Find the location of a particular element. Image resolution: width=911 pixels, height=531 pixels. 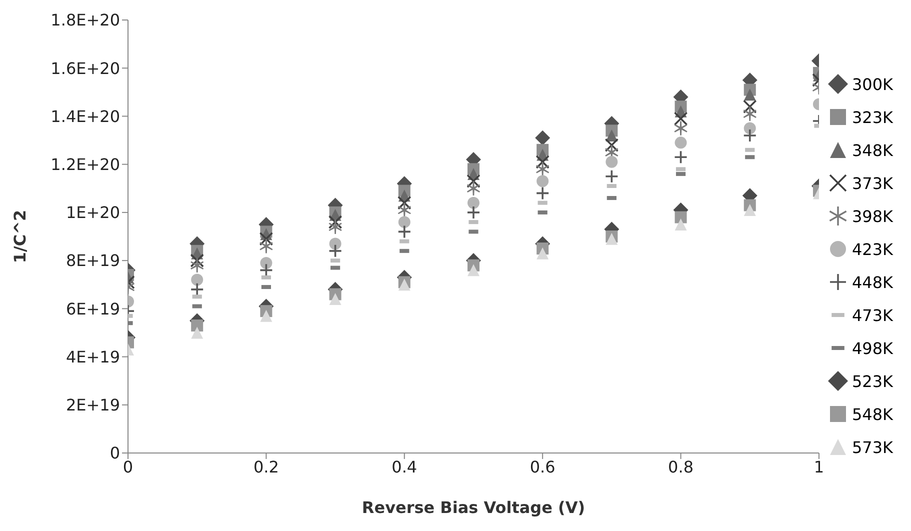

y-tick-label: 1.8E+20 is located at coordinates (85, 20).